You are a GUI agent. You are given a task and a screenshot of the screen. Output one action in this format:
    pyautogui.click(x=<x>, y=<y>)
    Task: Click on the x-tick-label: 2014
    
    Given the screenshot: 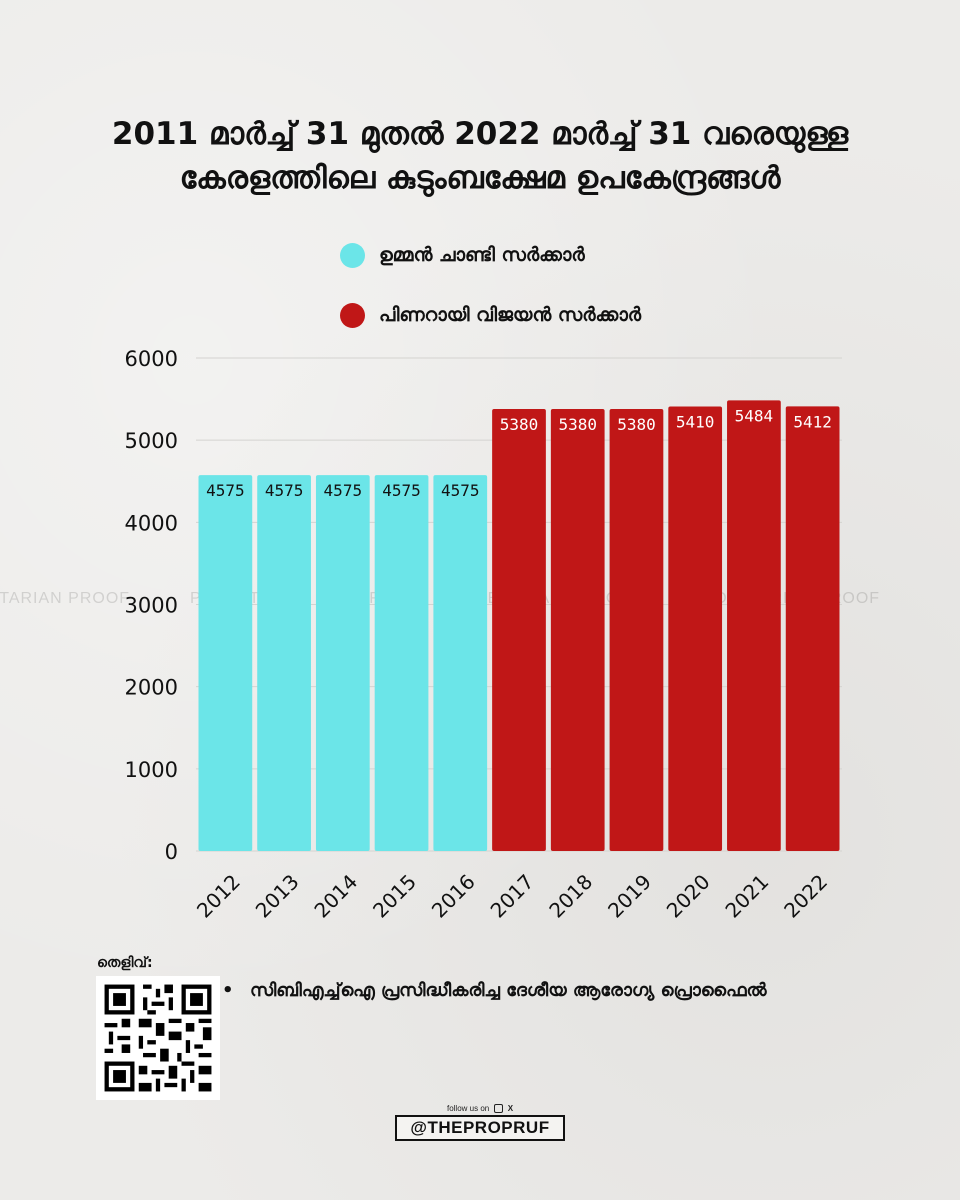 What is the action you would take?
    pyautogui.click(x=335, y=896)
    